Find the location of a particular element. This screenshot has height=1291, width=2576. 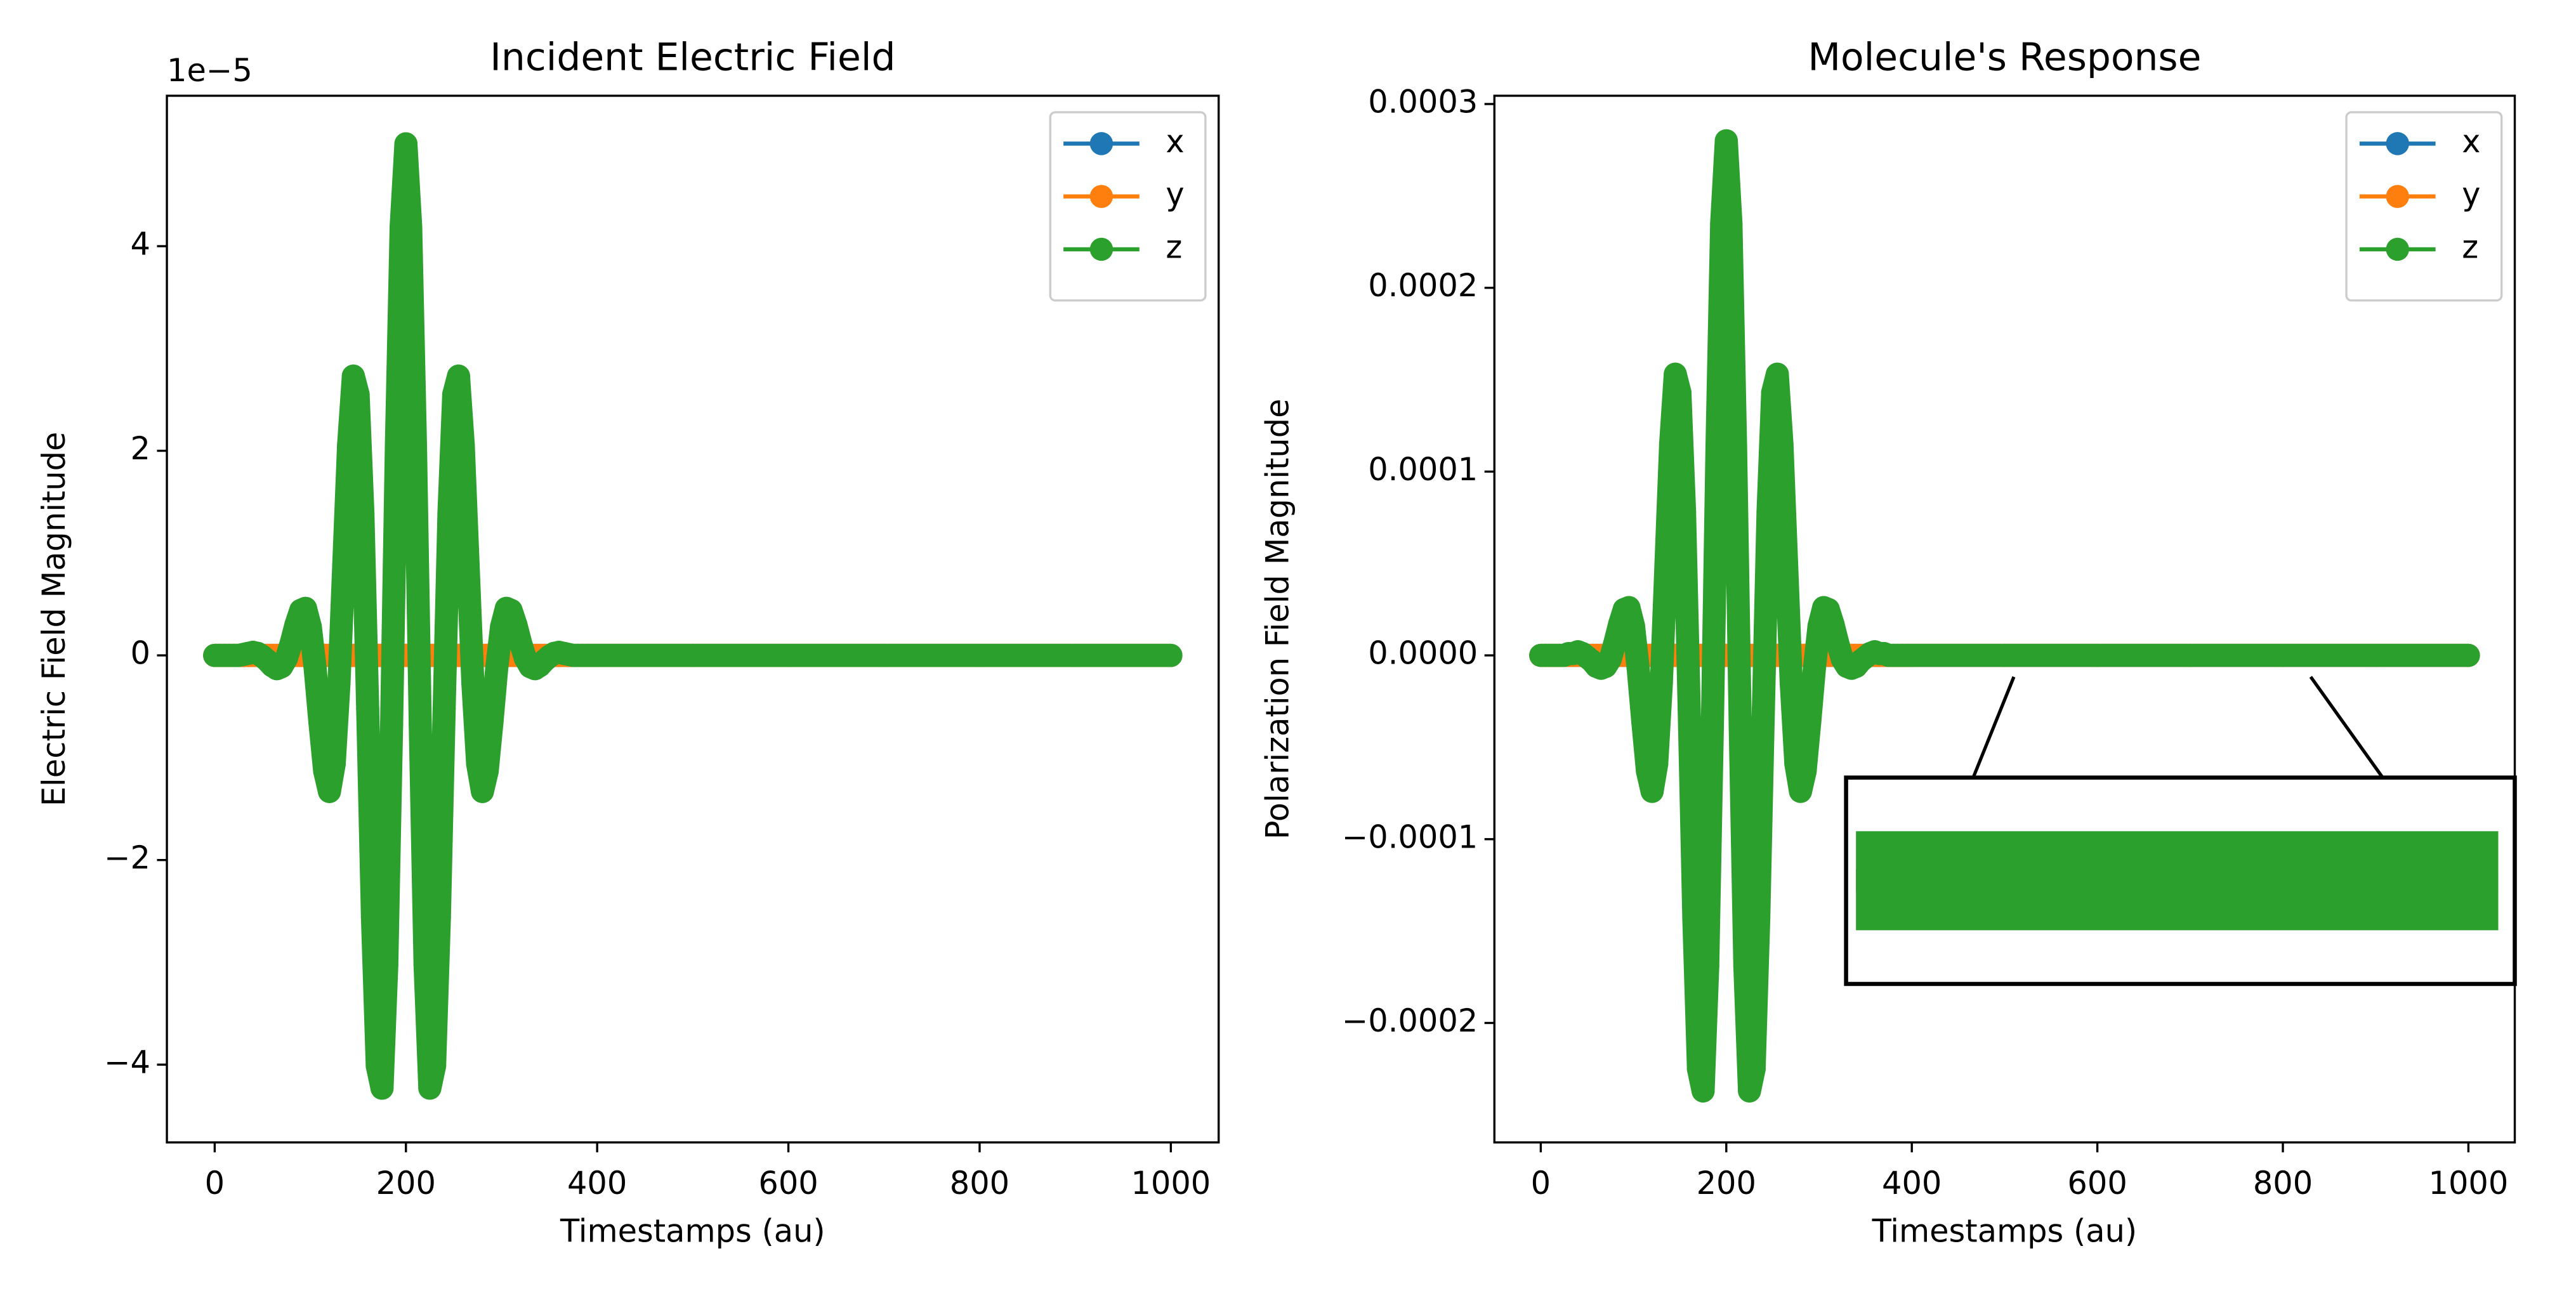

inset-connector is located at coordinates (1993, 727).